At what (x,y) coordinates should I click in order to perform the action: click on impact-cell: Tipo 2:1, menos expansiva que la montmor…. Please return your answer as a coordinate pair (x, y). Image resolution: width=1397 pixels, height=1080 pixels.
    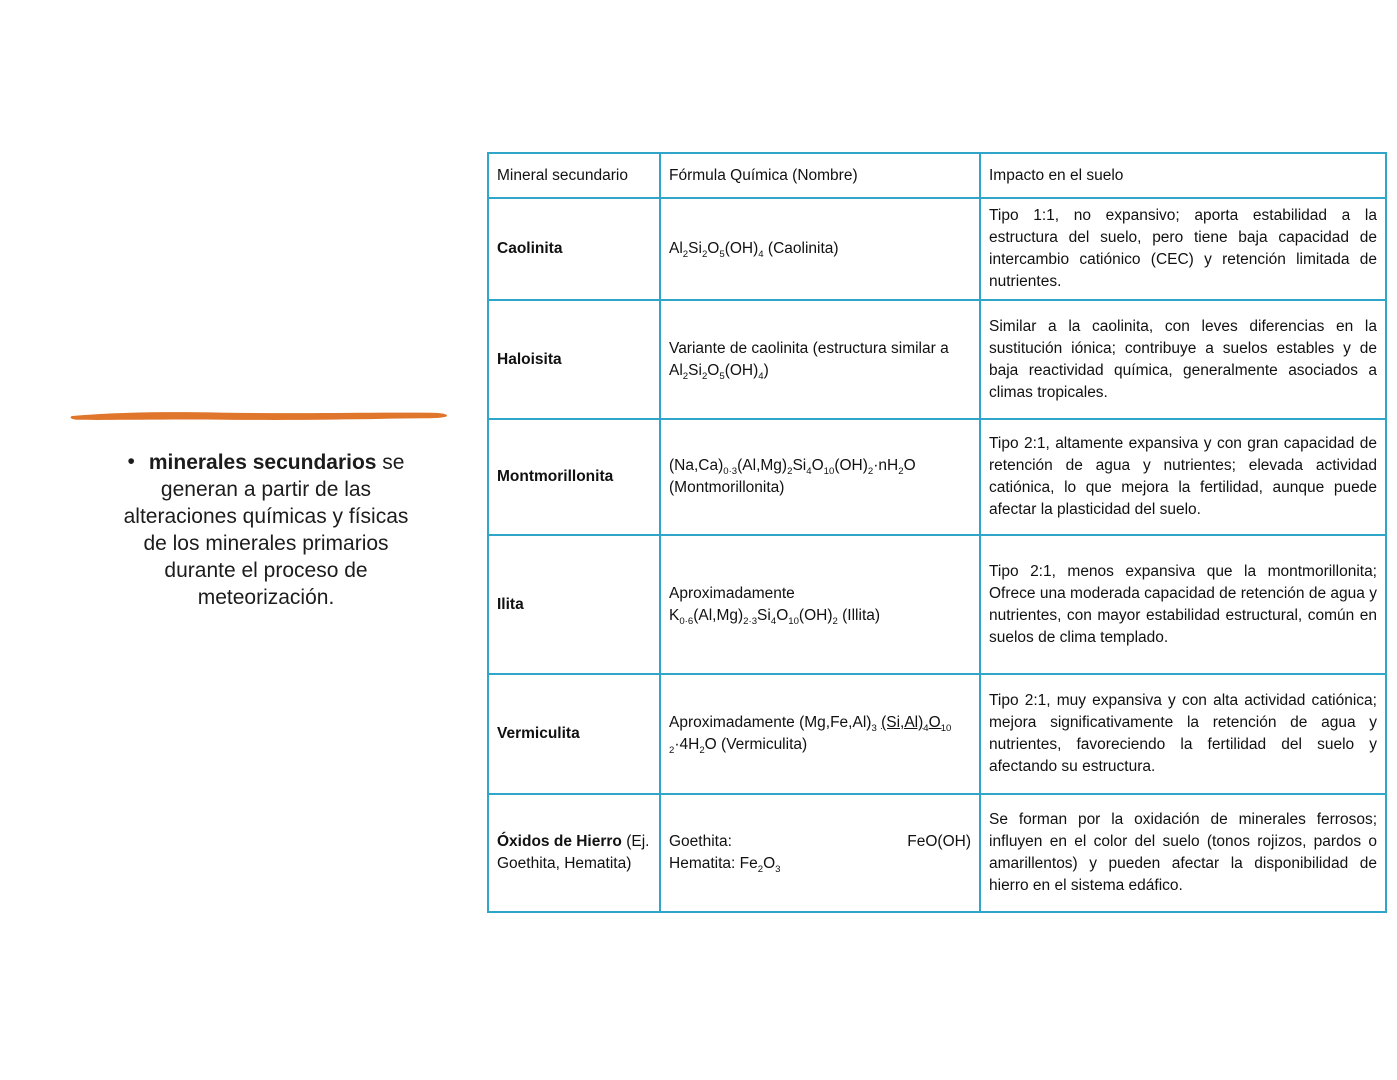
    Looking at the image, I should click on (1183, 604).